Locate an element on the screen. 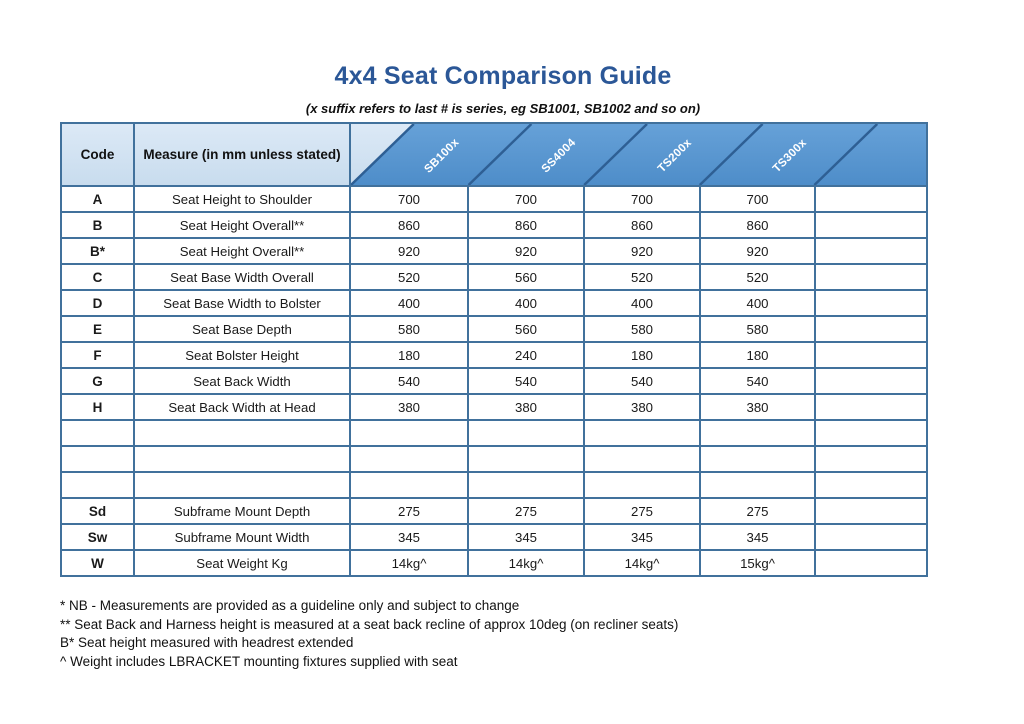 The height and width of the screenshot is (724, 1024). diagonal-header-graphic is located at coordinates (639, 154).